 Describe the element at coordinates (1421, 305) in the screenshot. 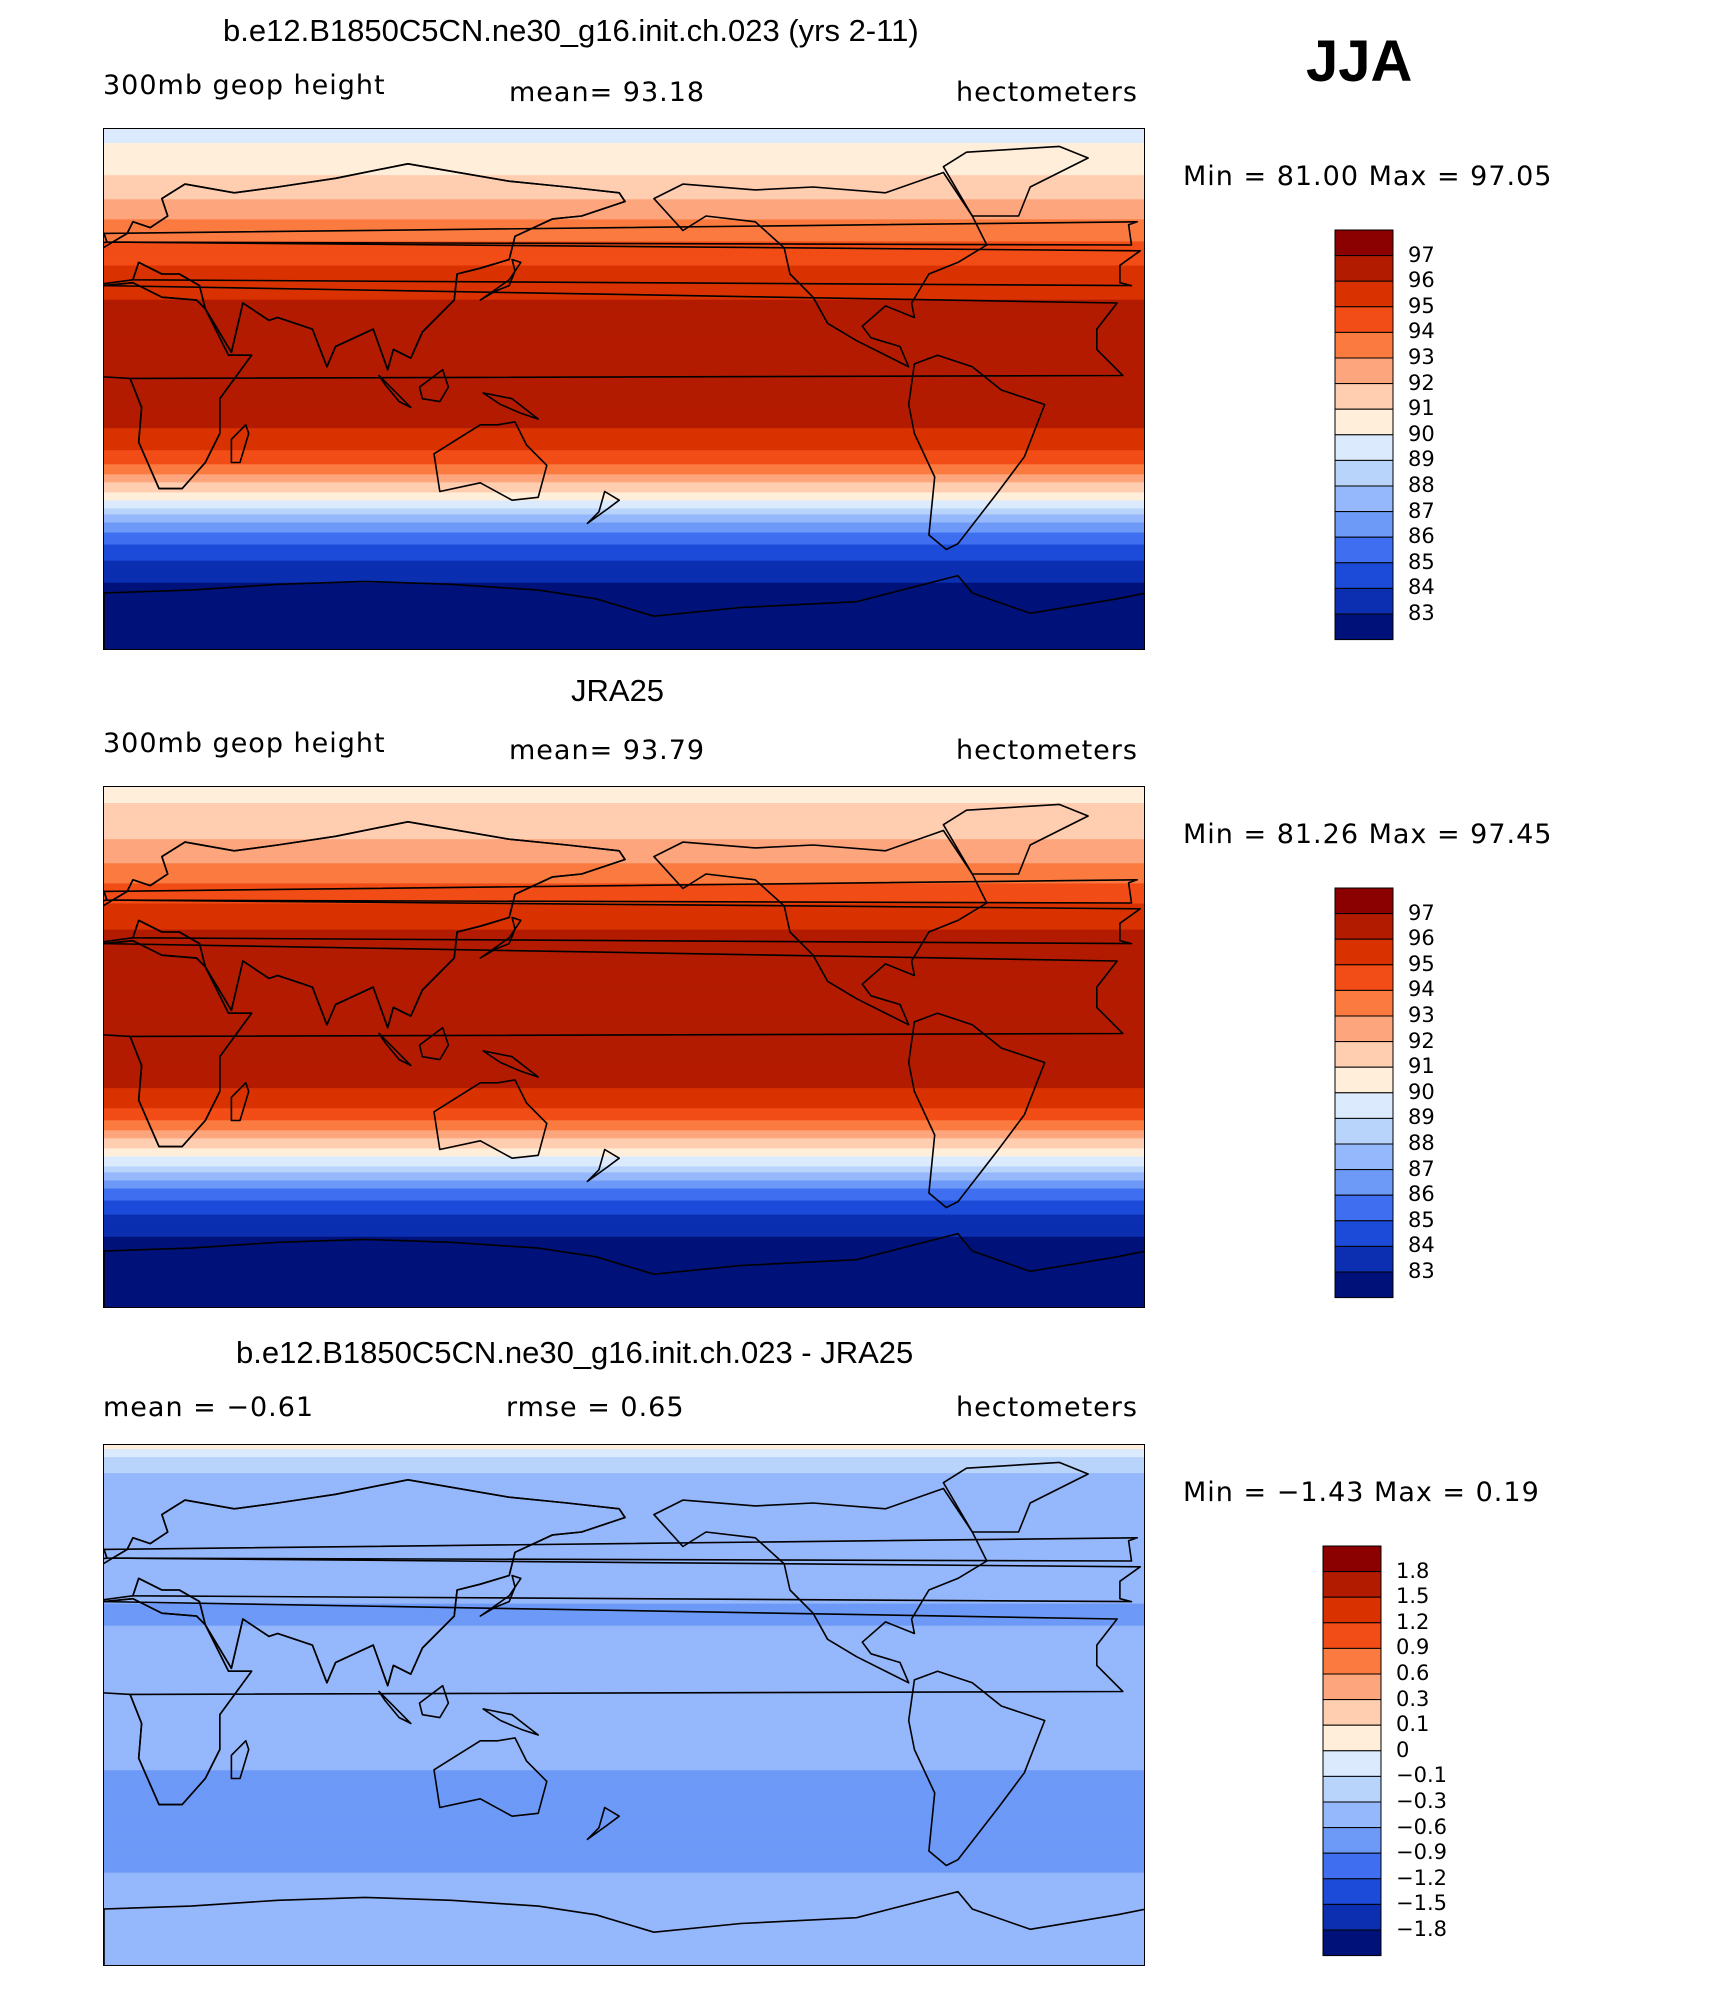

I see `colorbar-tick-label: 95` at that location.